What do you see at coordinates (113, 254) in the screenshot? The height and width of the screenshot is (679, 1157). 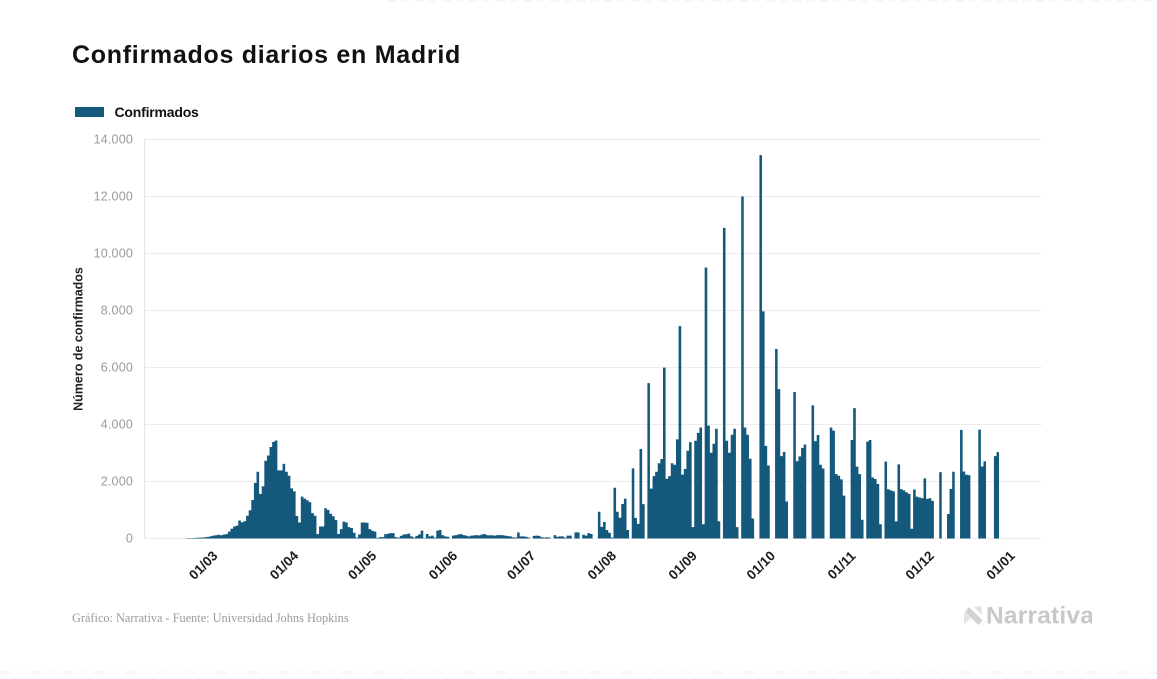 I see `svg-text: 10.000` at bounding box center [113, 254].